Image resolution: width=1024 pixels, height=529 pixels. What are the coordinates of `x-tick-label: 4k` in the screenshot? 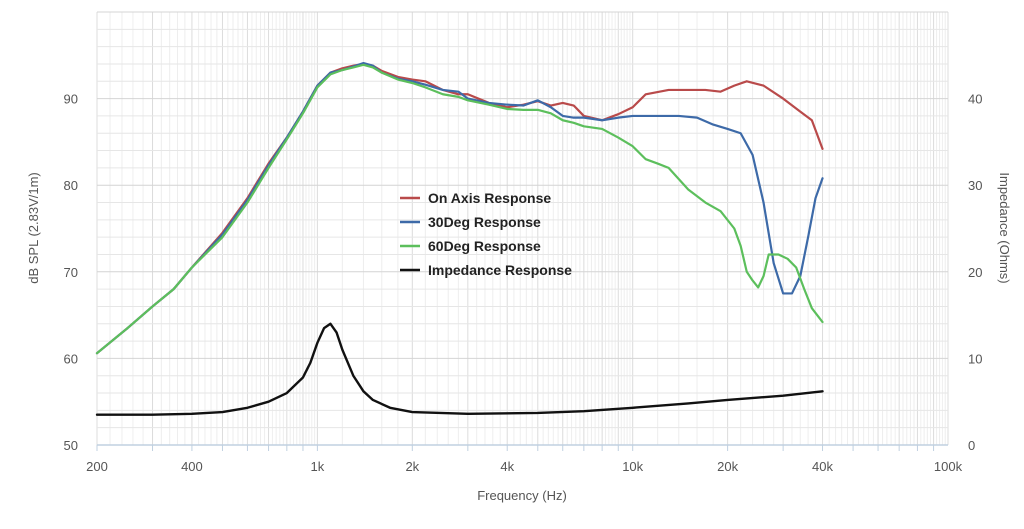 It's located at (507, 466).